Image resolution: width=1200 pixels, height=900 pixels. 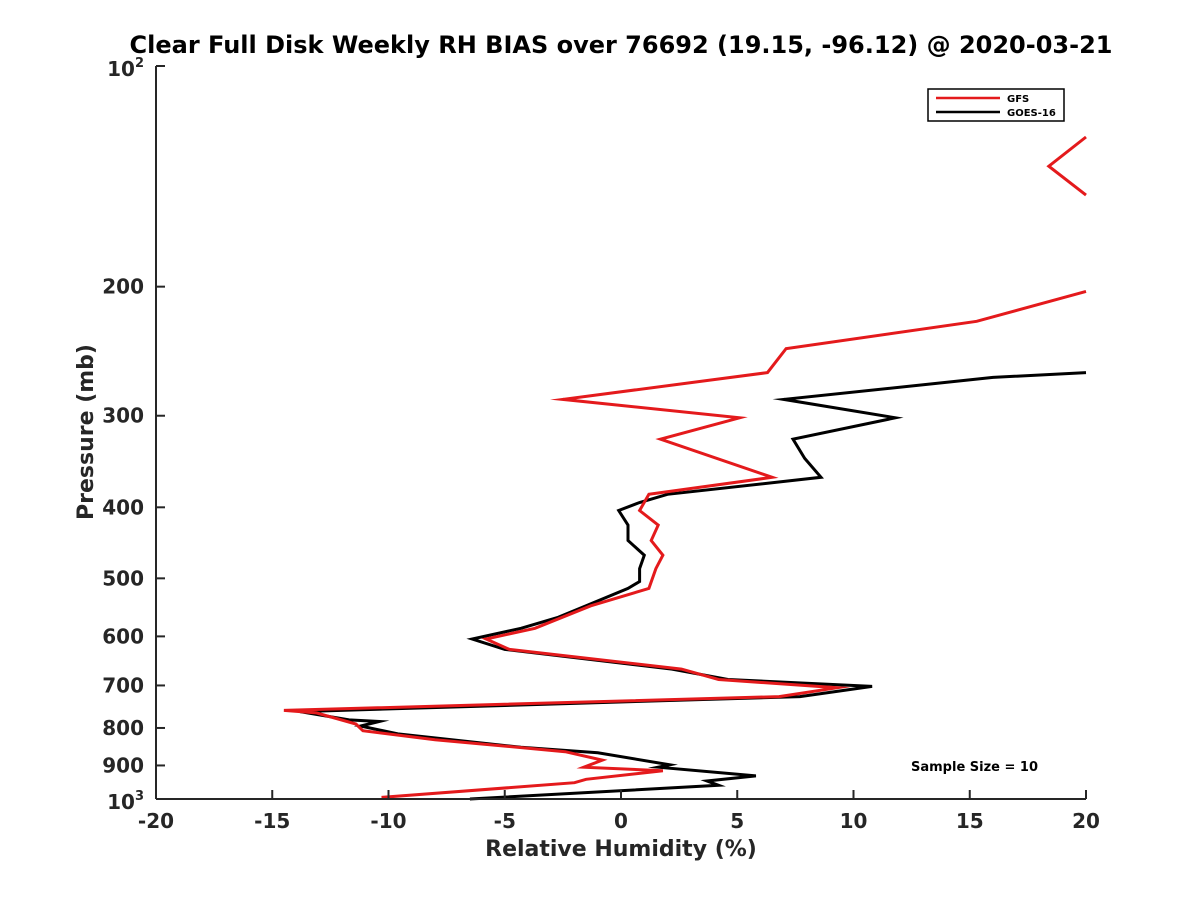 I want to click on y-bottom-tick-label: 103, so click(x=125, y=801).